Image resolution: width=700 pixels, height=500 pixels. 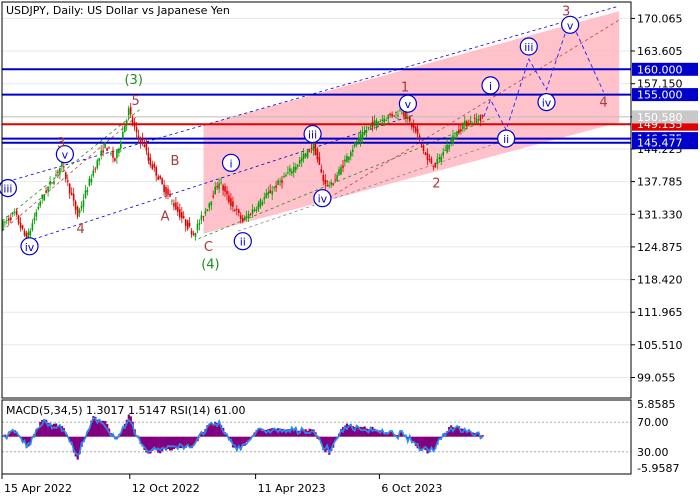 What do you see at coordinates (506, 139) in the screenshot?
I see `wave-label: ii` at bounding box center [506, 139].